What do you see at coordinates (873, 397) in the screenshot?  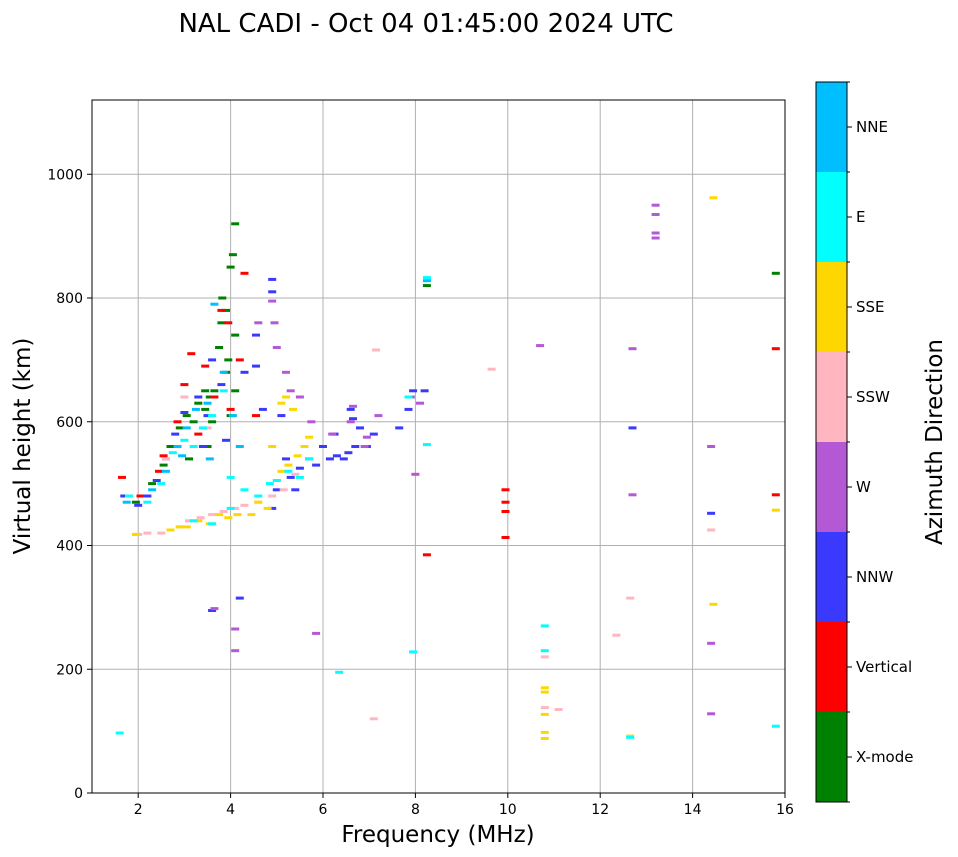 I see `colorbar-tick-label: SSW` at bounding box center [873, 397].